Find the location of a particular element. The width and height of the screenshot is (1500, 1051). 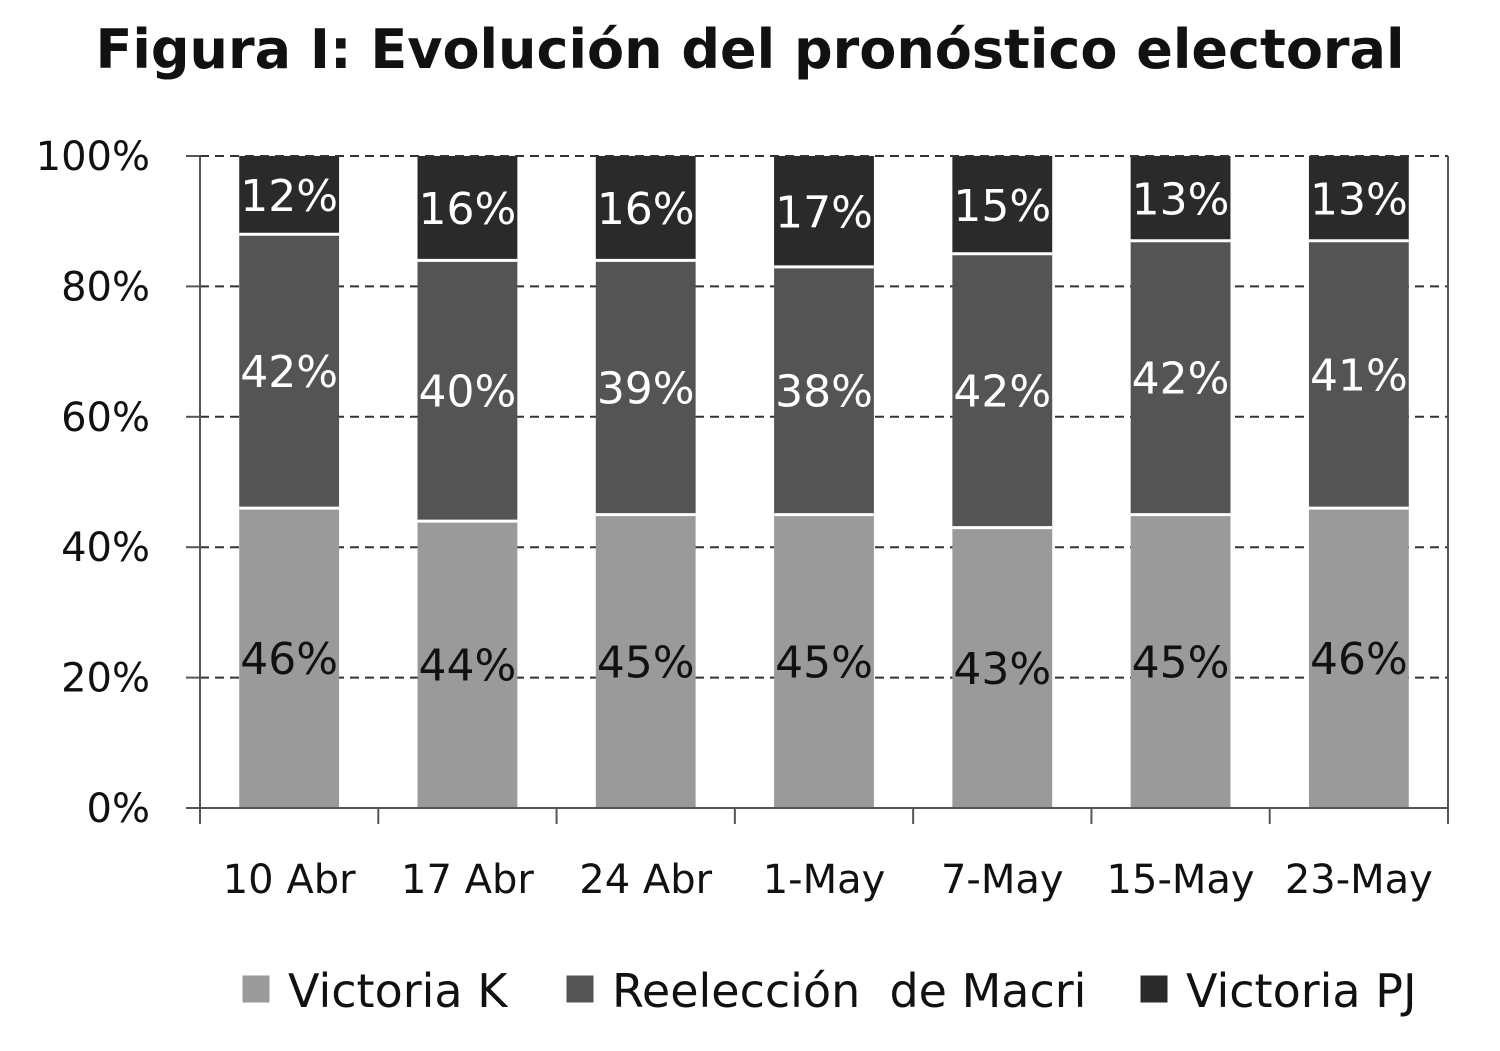

legend: Victoria K Reelección de Macri Victoria PJ is located at coordinates (829, 991).